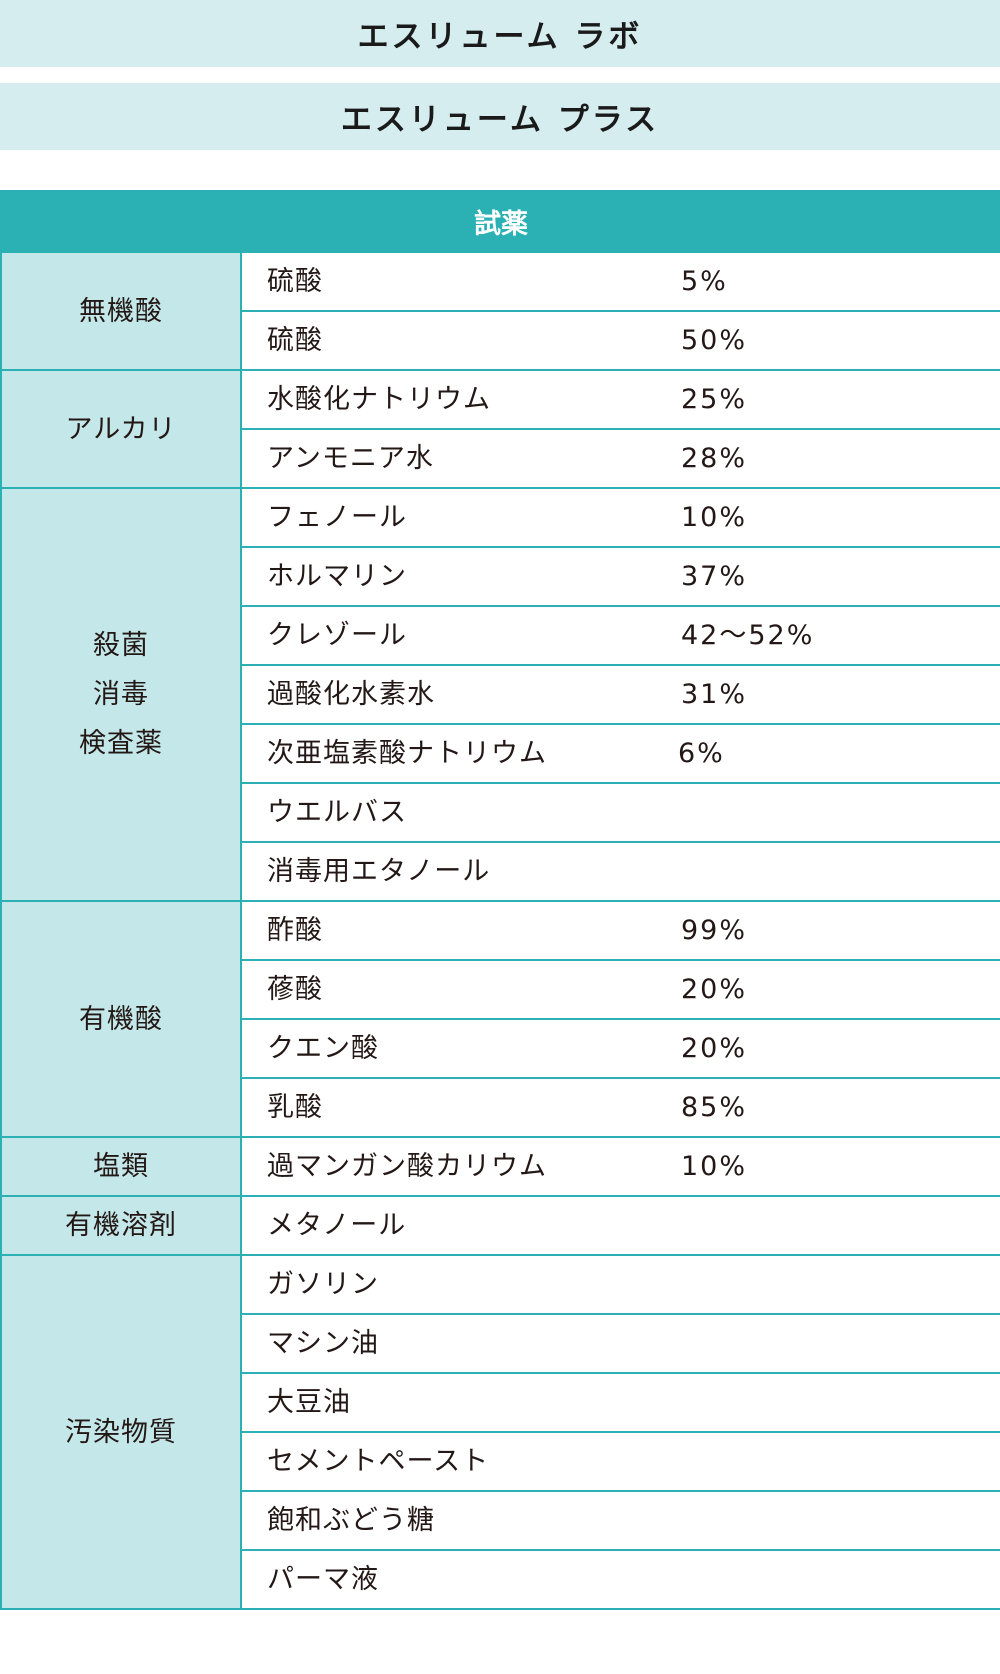  Describe the element at coordinates (840, 399) in the screenshot. I see `reagent-concentration: 25%` at that location.